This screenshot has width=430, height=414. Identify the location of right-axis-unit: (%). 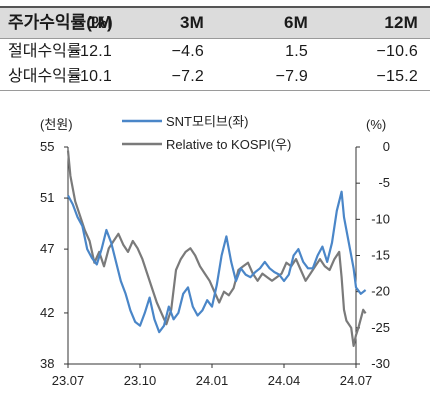
(376, 124).